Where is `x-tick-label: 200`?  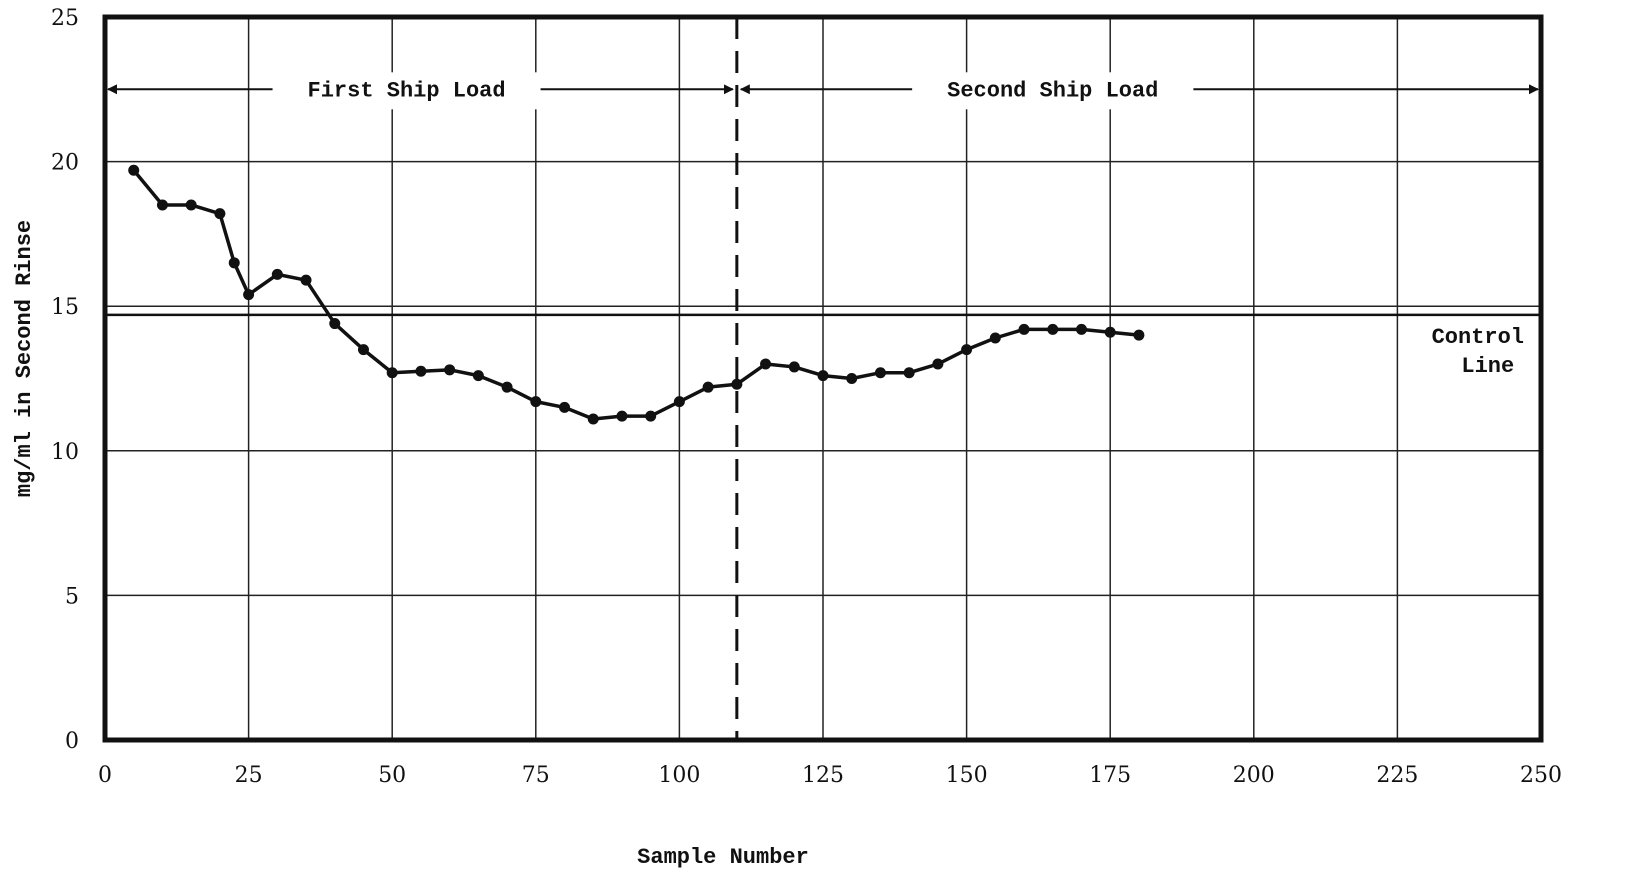
x-tick-label: 200 is located at coordinates (1254, 775).